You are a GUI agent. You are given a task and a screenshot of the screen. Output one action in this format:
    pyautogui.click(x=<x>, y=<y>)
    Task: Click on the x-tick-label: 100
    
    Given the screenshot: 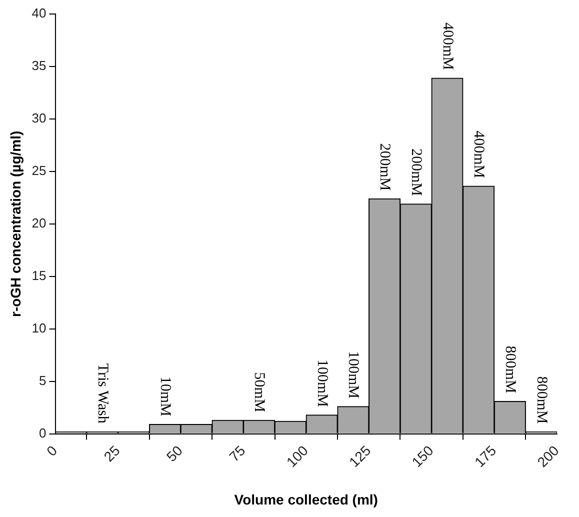 What is the action you would take?
    pyautogui.click(x=297, y=456)
    